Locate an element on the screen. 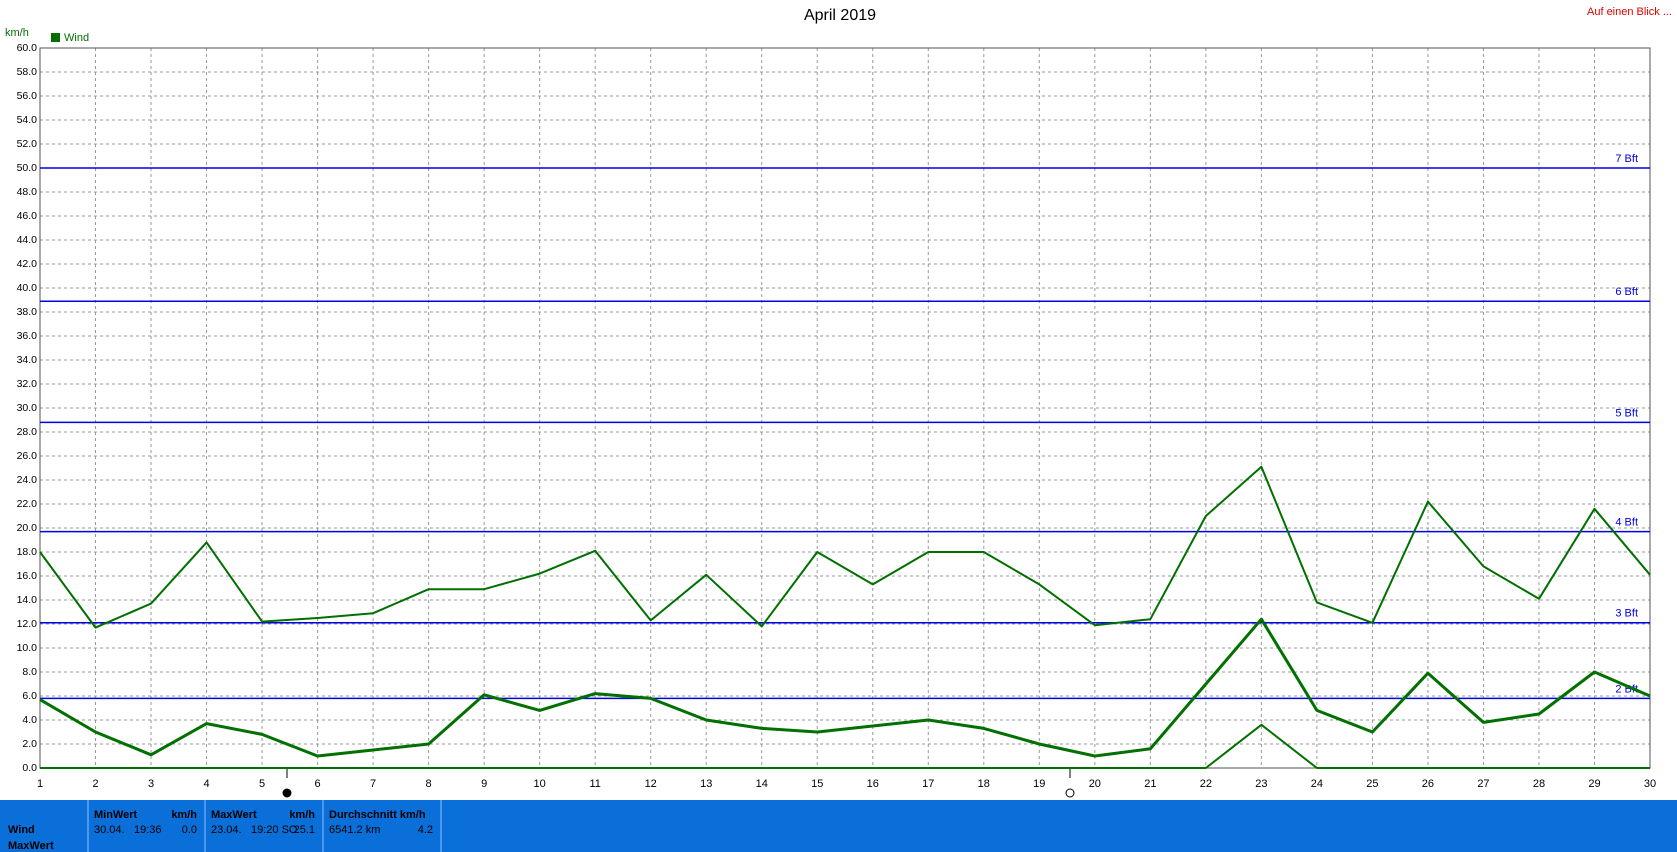 The image size is (1677, 852). beaufort-label: 4 Bft is located at coordinates (1626, 523).